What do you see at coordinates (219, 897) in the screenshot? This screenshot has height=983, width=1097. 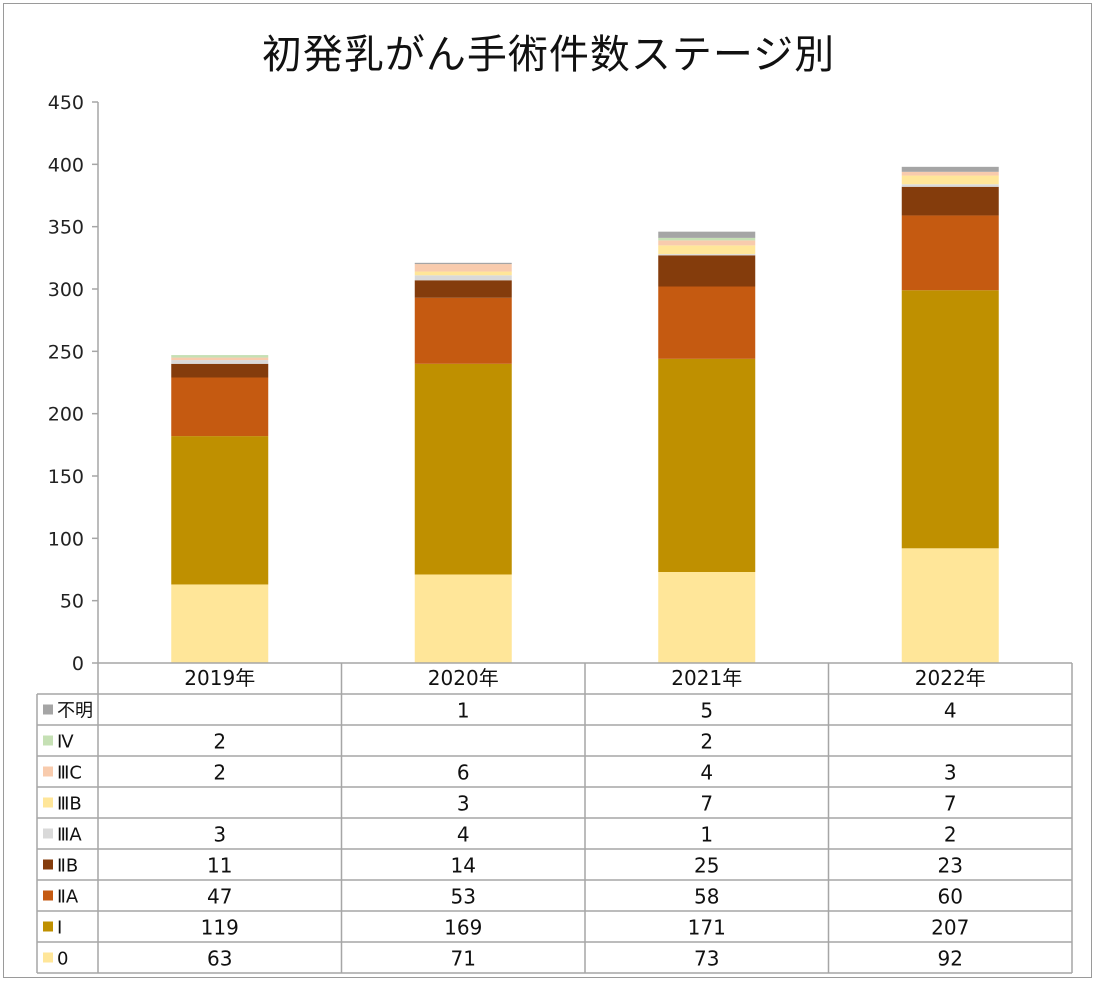 I see `data-label-2-0: 47` at bounding box center [219, 897].